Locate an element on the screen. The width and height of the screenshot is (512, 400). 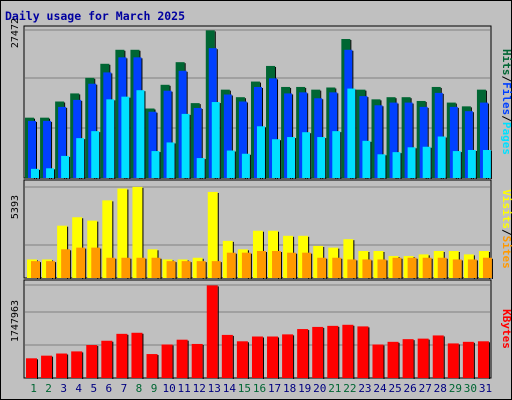
day-label-25: 25 is located at coordinates (394, 388).